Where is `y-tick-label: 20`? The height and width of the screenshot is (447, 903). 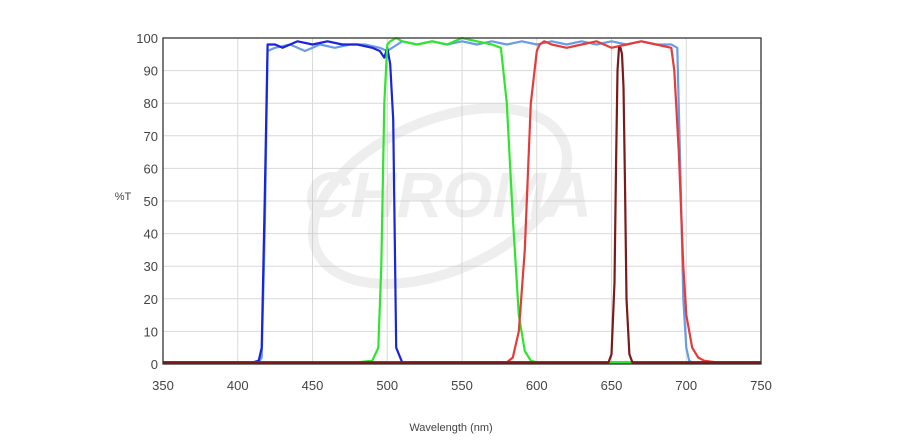
y-tick-label: 20 is located at coordinates (151, 299).